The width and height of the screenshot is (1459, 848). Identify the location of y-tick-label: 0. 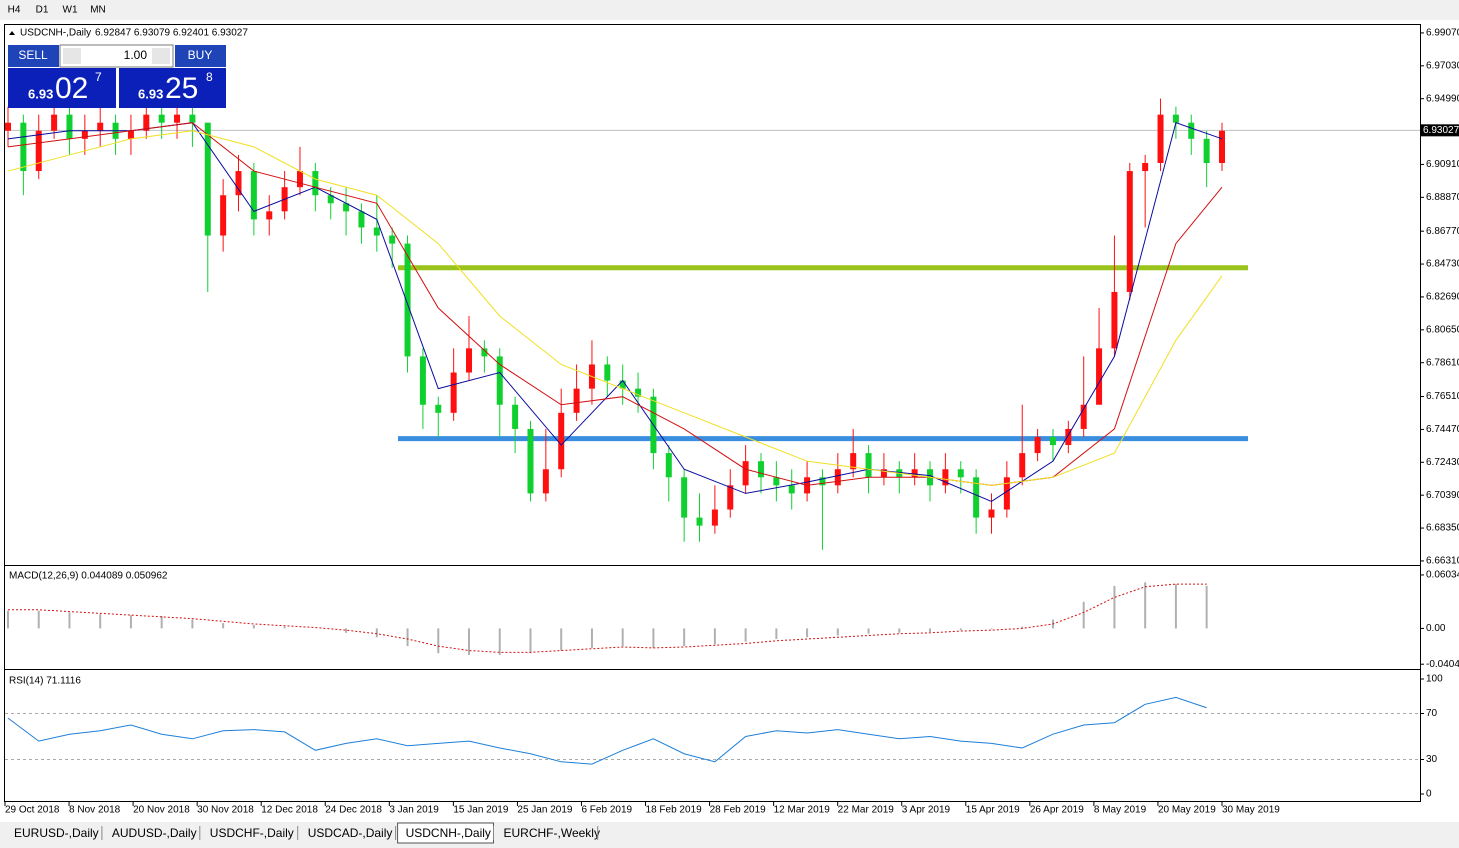
(1429, 794).